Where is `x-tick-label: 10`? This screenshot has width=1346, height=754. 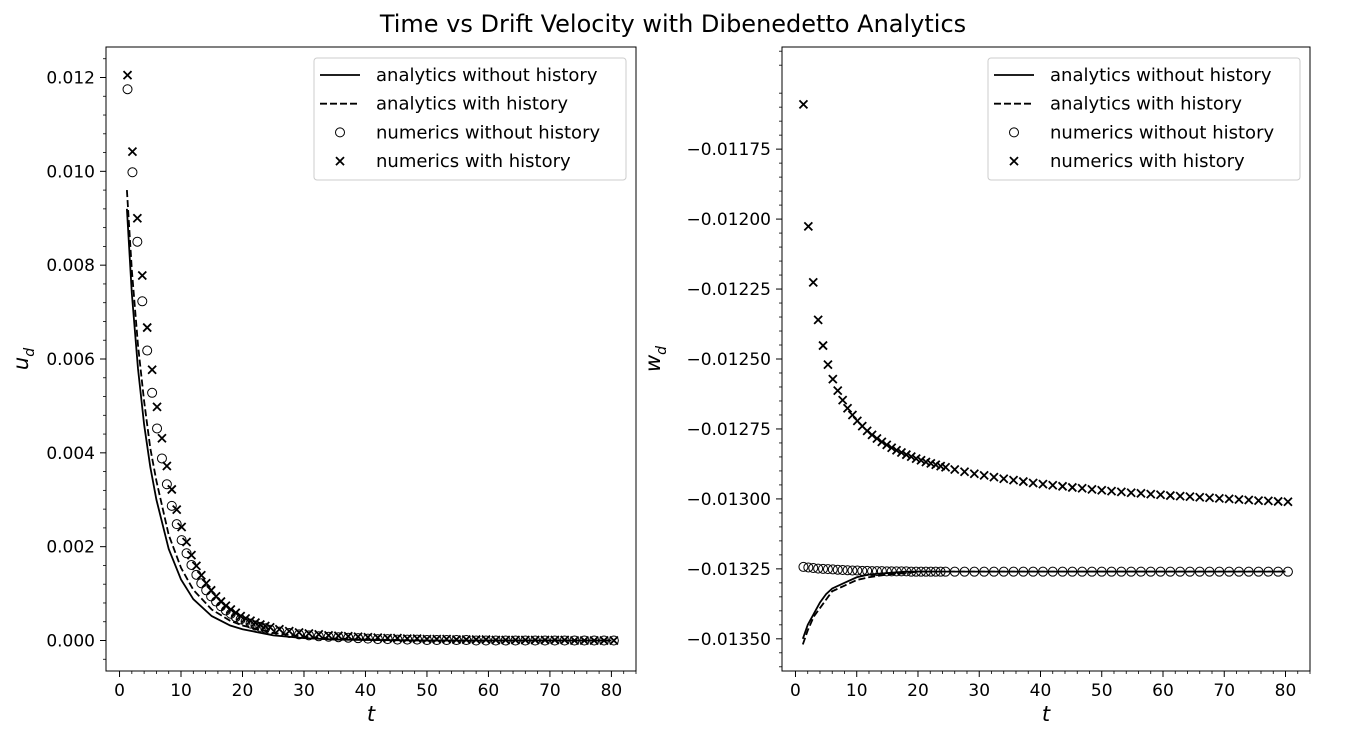
x-tick-label: 10 is located at coordinates (181, 691).